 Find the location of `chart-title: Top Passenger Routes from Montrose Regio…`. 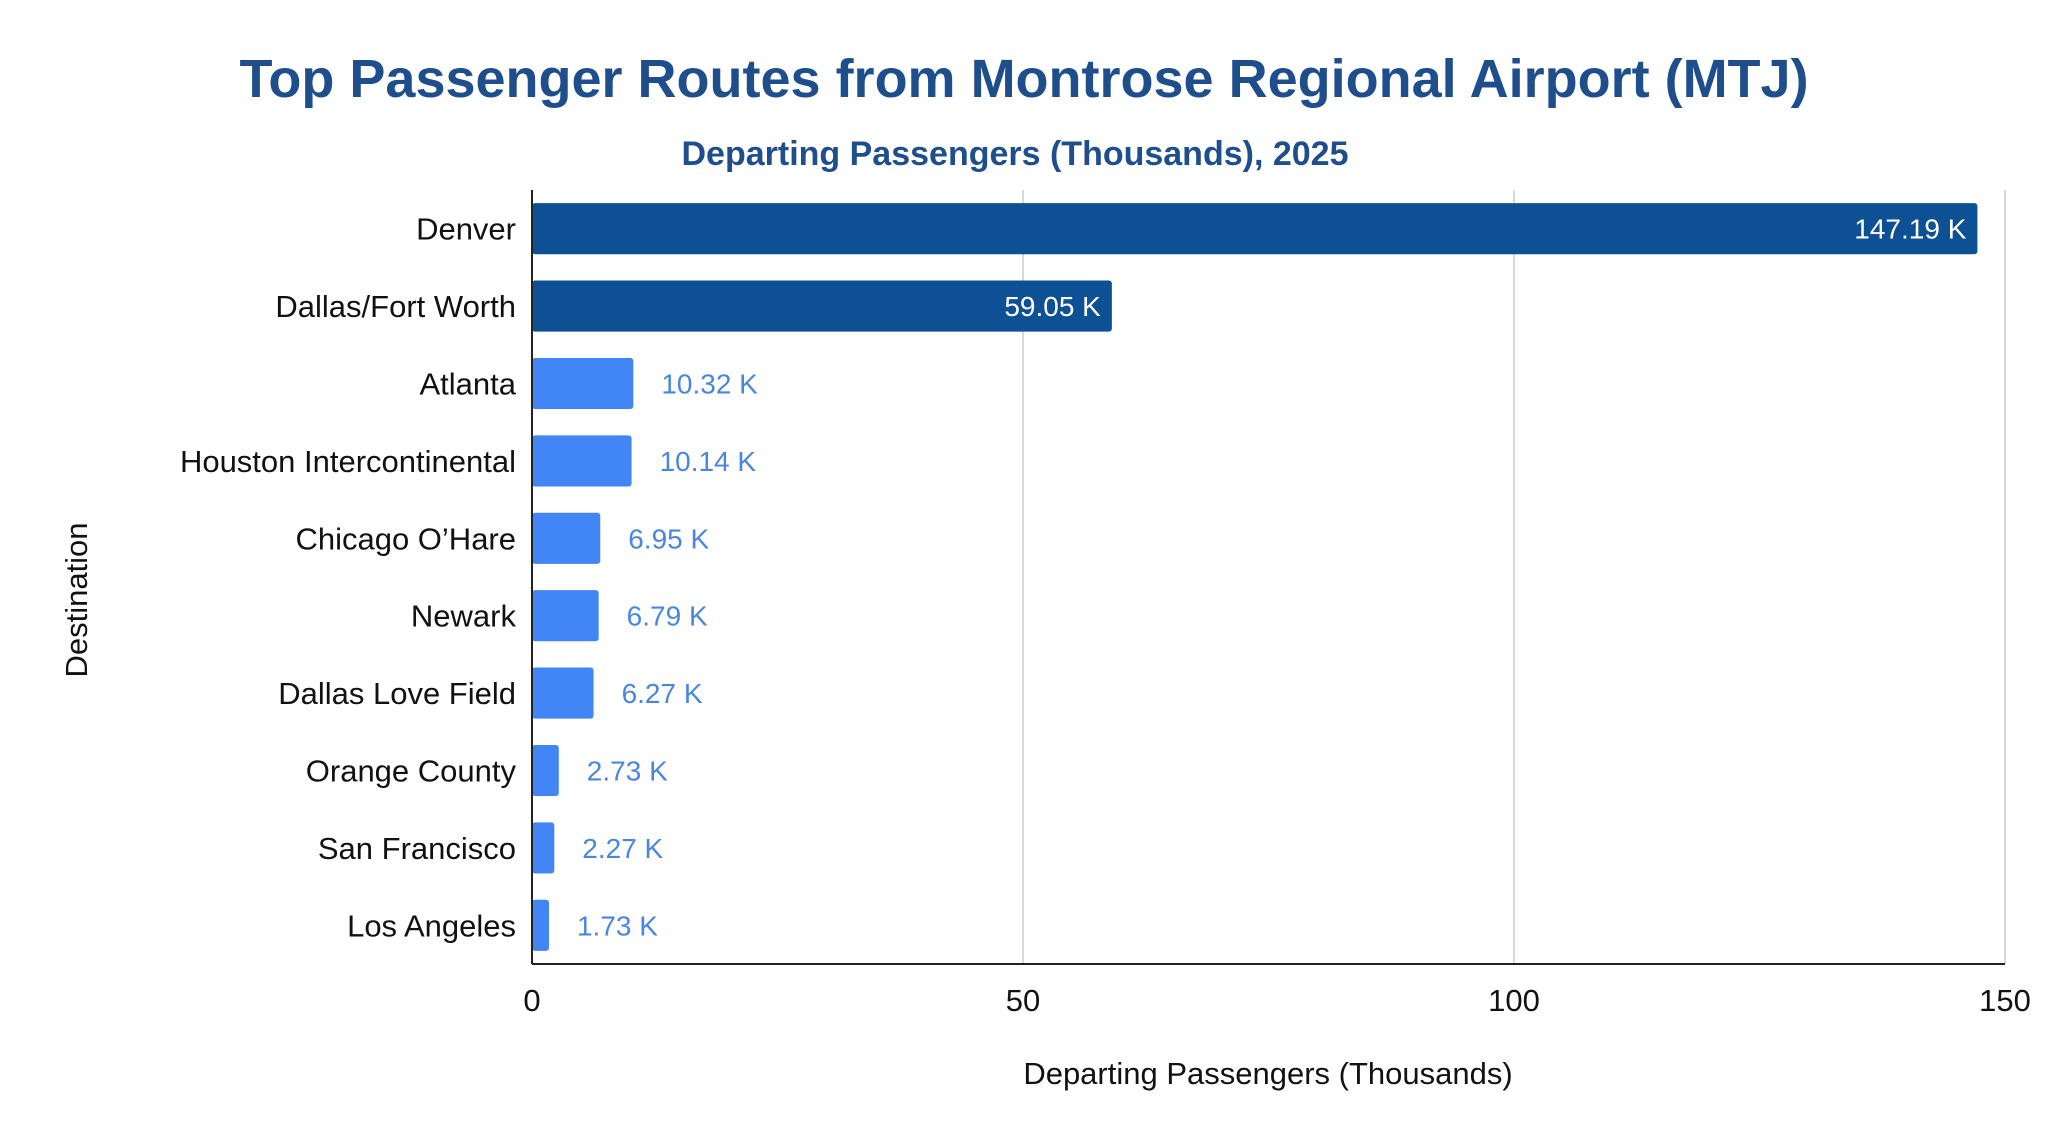

chart-title: Top Passenger Routes from Montrose Regio… is located at coordinates (1023, 79).